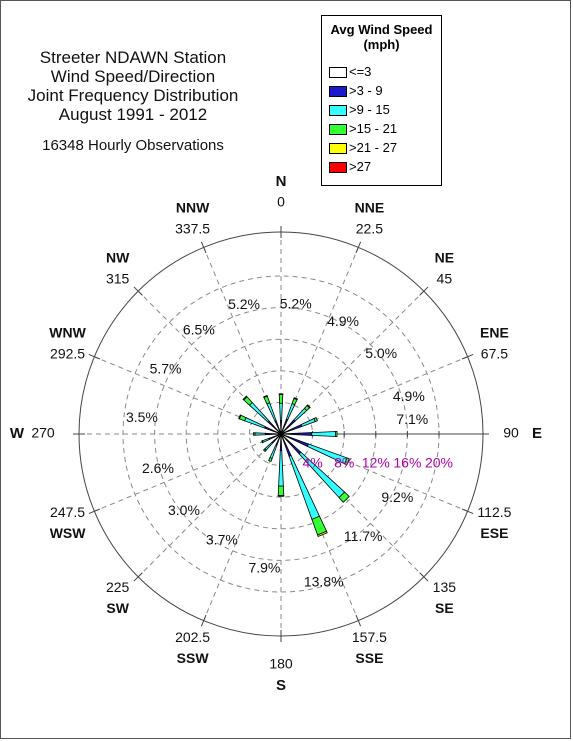 This screenshot has width=573, height=741. Describe the element at coordinates (439, 463) in the screenshot. I see `radial-tick-label: 20%` at that location.